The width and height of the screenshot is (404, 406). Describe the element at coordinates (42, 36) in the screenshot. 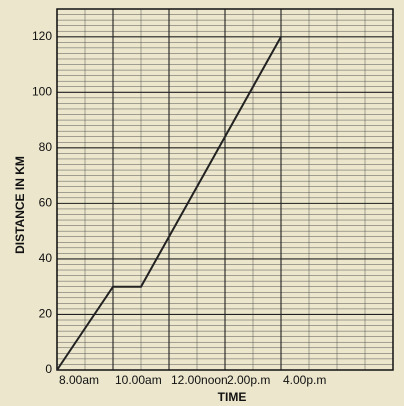

I see `y-tick-label: 120` at that location.